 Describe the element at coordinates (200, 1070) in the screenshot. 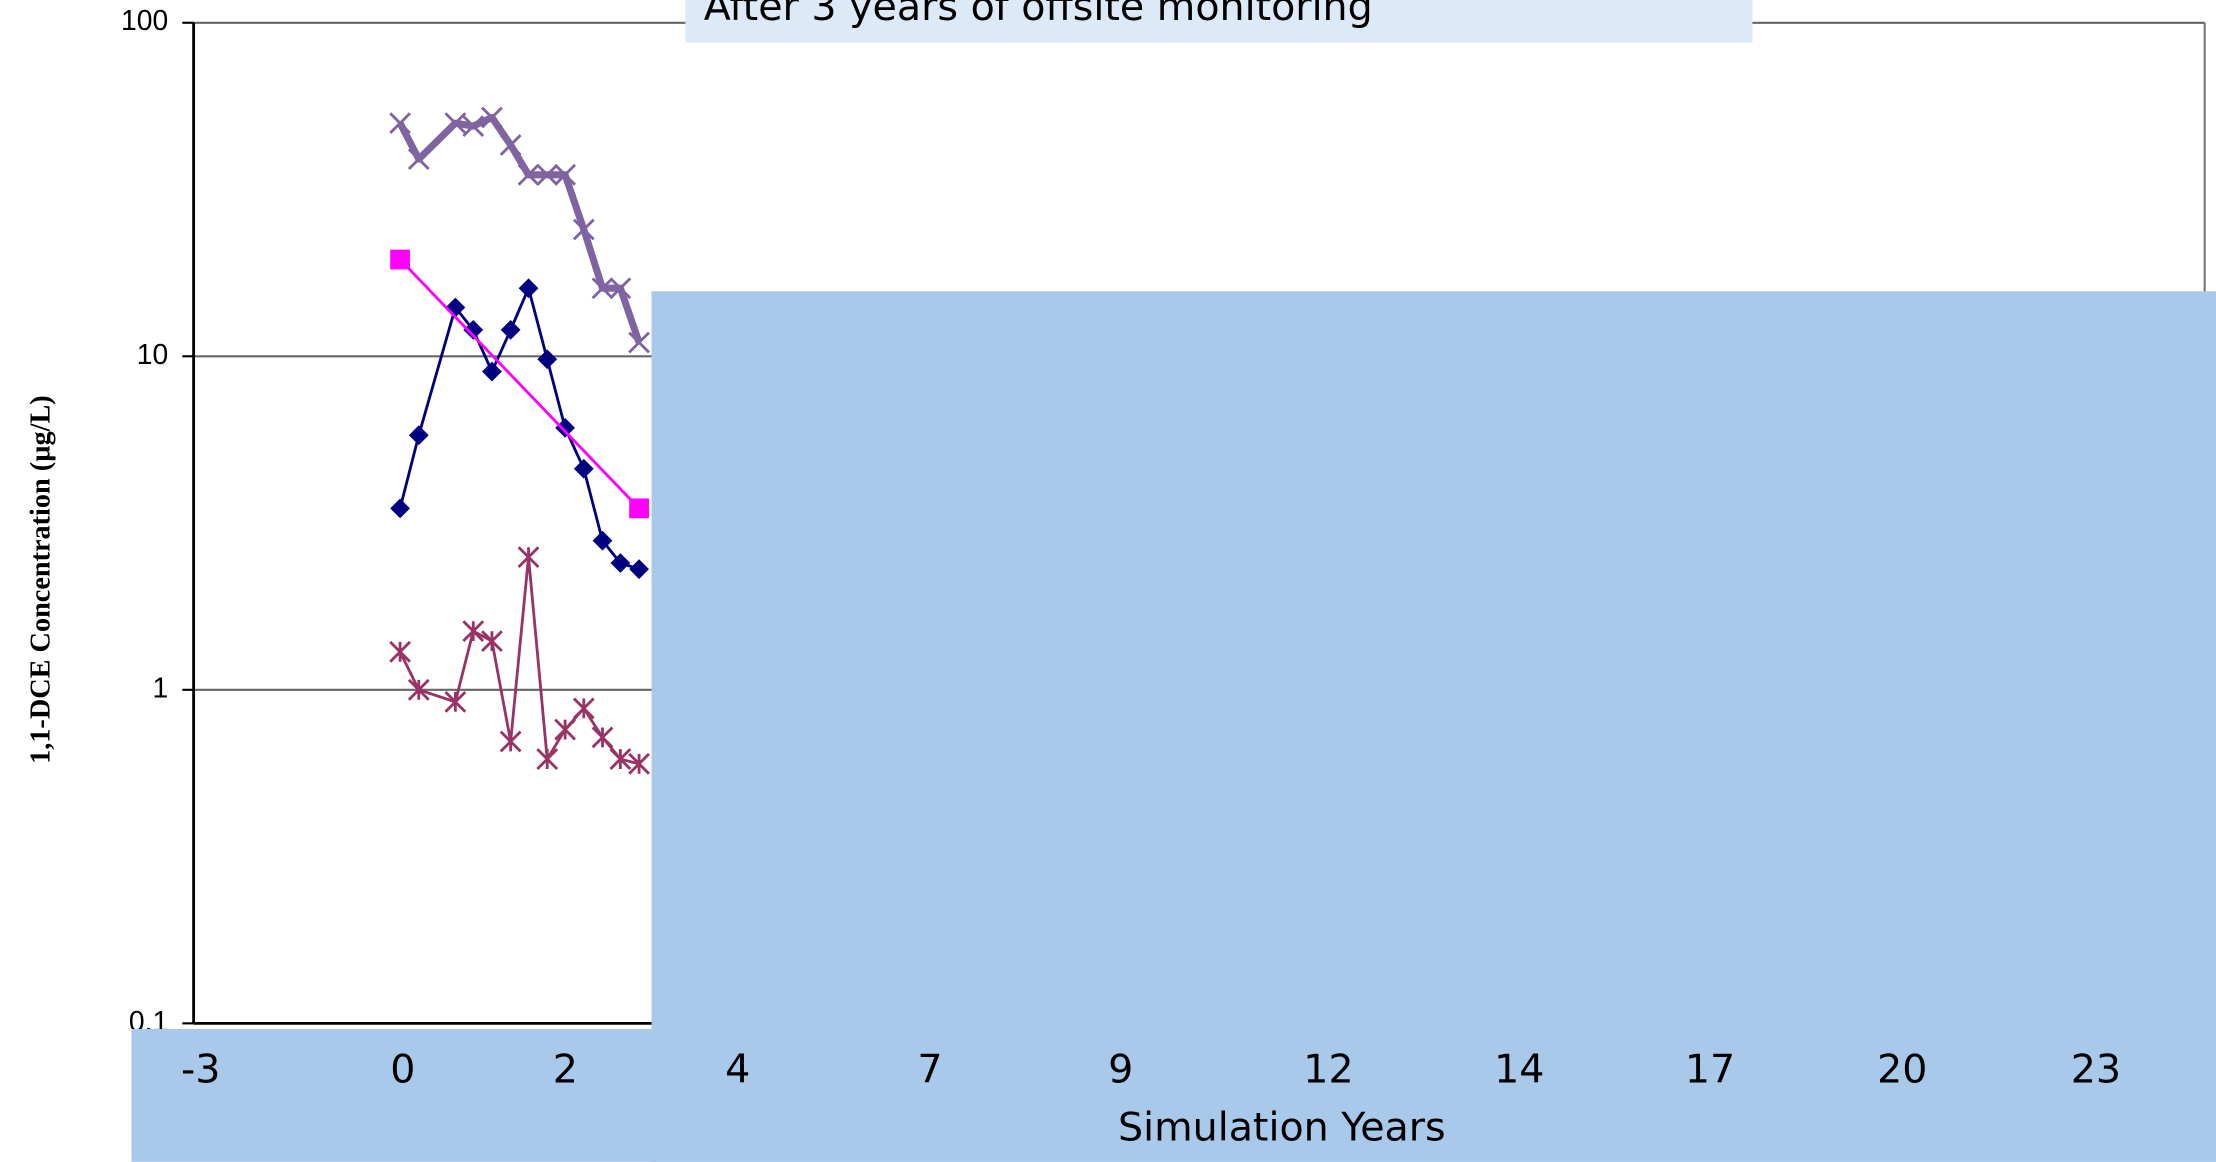

I see `axis-label: -3` at that location.